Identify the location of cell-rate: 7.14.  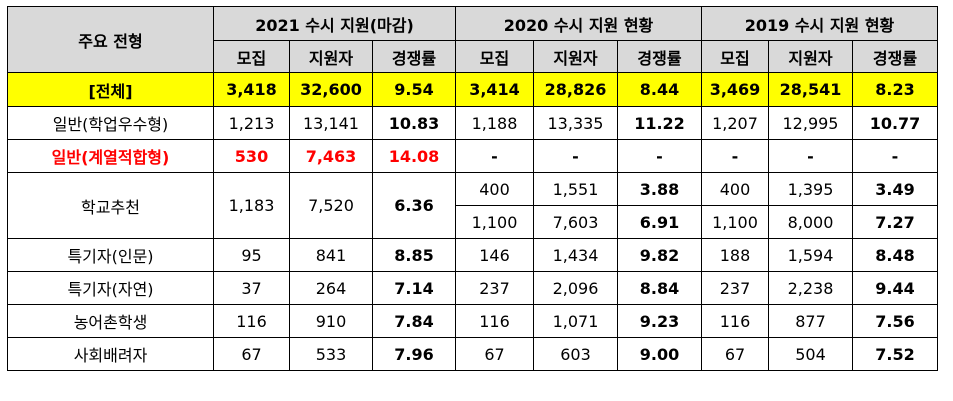
(414, 288).